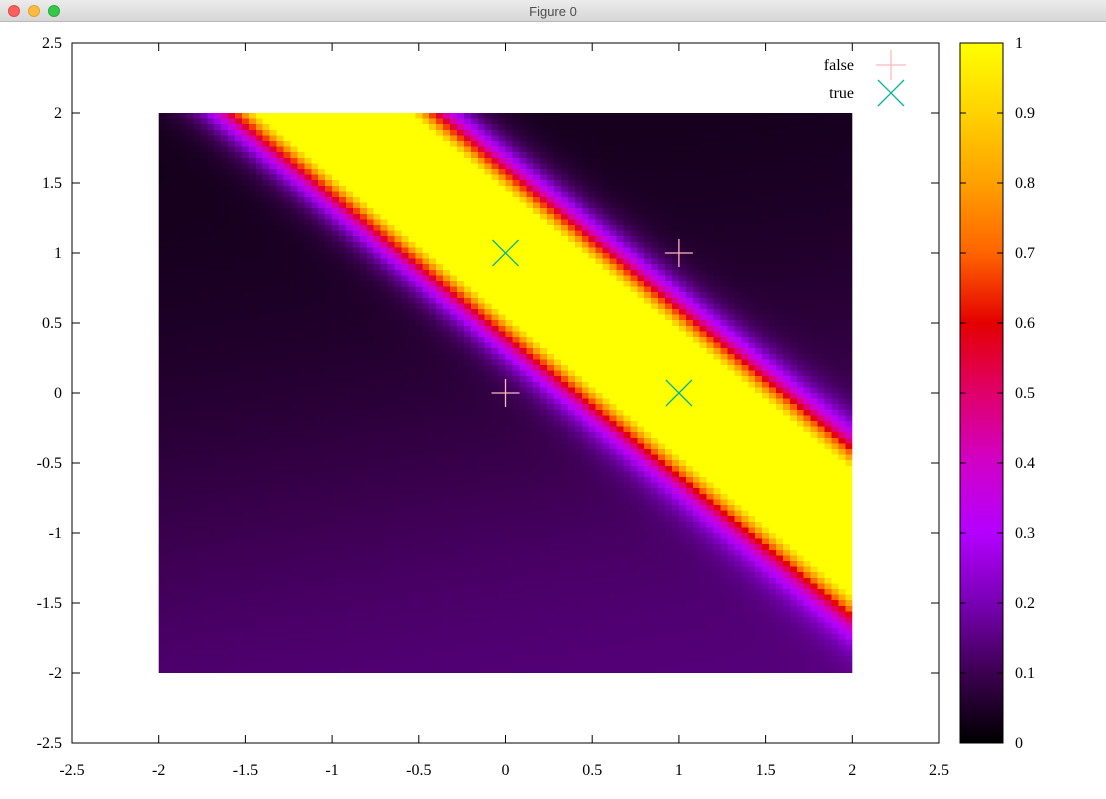 The width and height of the screenshot is (1106, 799). What do you see at coordinates (766, 770) in the screenshot?
I see `x-tick-label: 1.5` at bounding box center [766, 770].